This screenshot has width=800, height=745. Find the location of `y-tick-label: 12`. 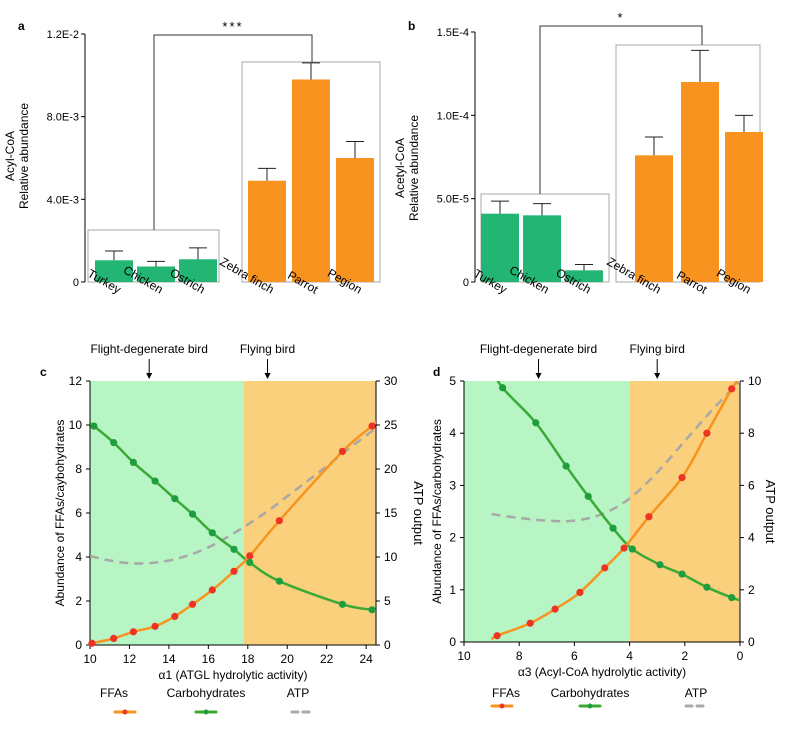

y-tick-label: 12 is located at coordinates (76, 381).